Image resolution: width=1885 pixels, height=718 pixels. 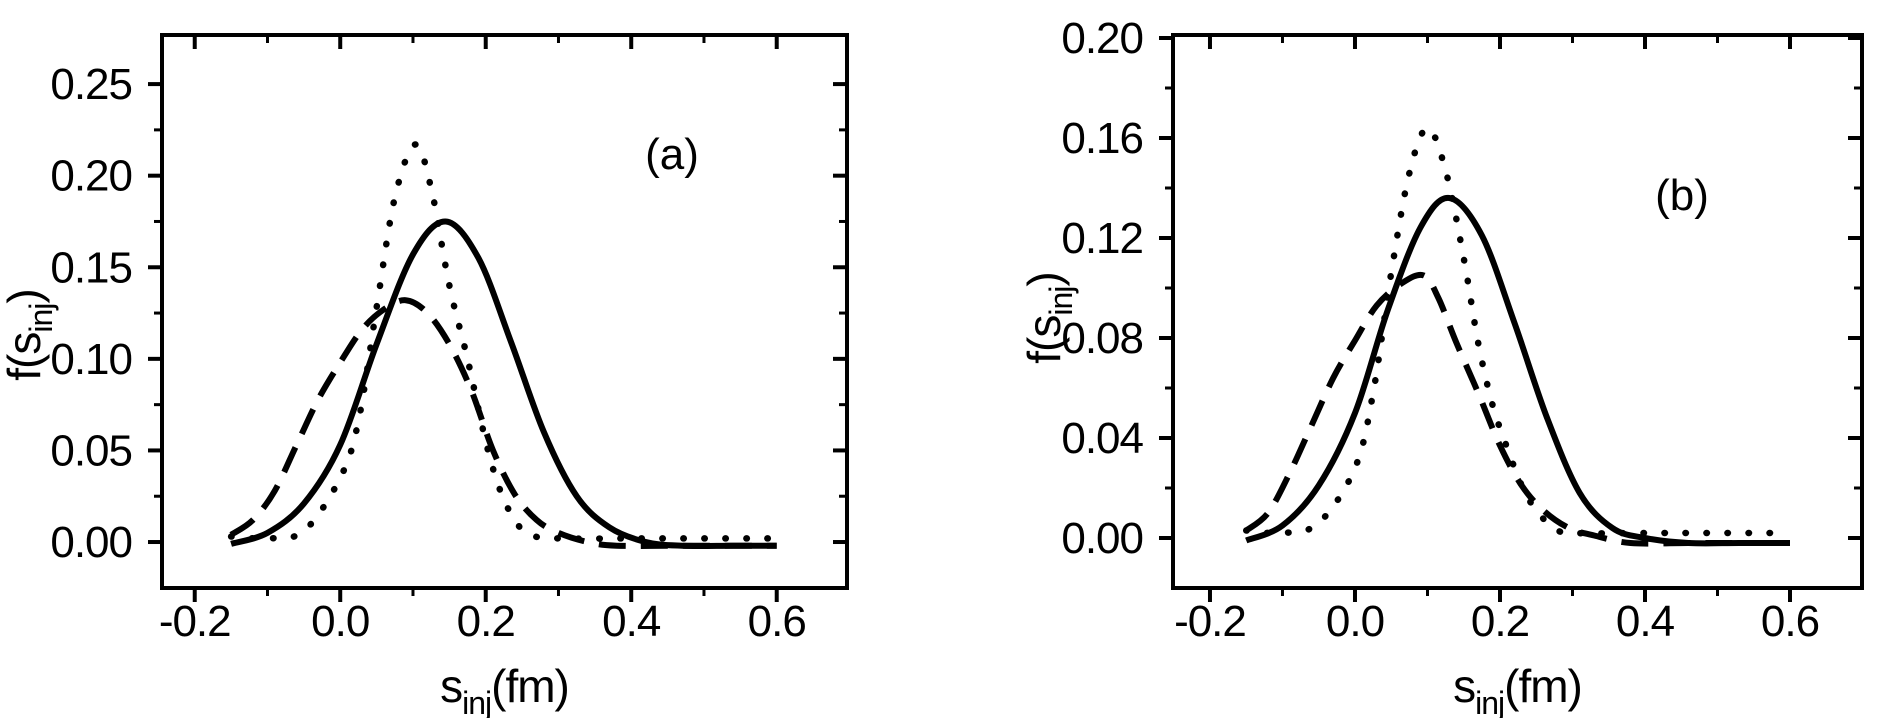 I want to click on y-tick-label: 0.12, so click(x=1102, y=238).